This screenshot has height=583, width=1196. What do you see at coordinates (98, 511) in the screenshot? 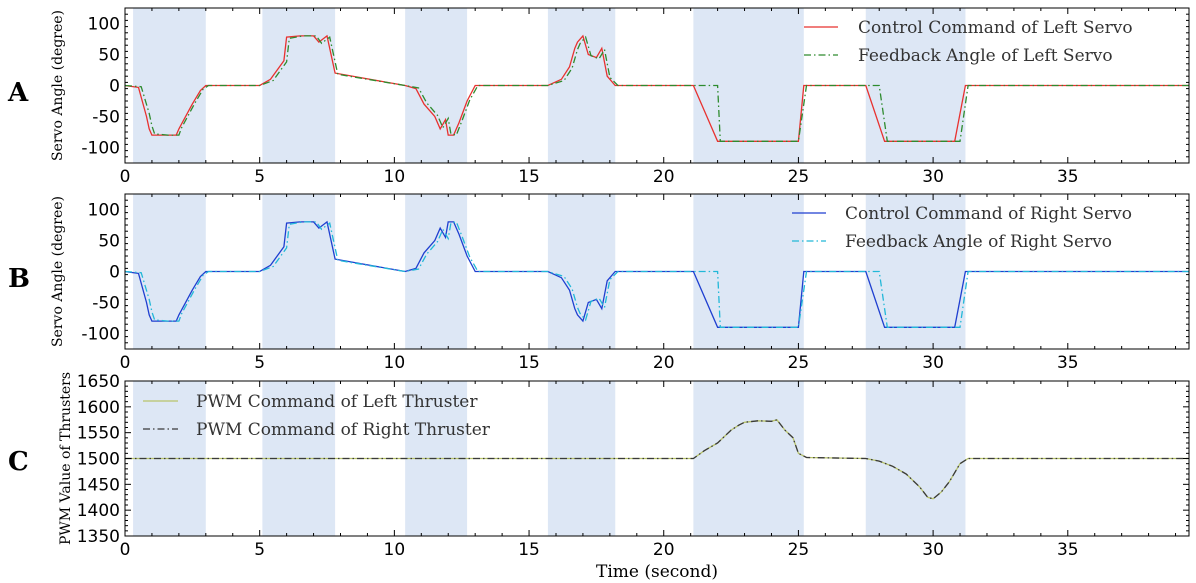
I see `y-tick-label: 1400` at bounding box center [98, 511].